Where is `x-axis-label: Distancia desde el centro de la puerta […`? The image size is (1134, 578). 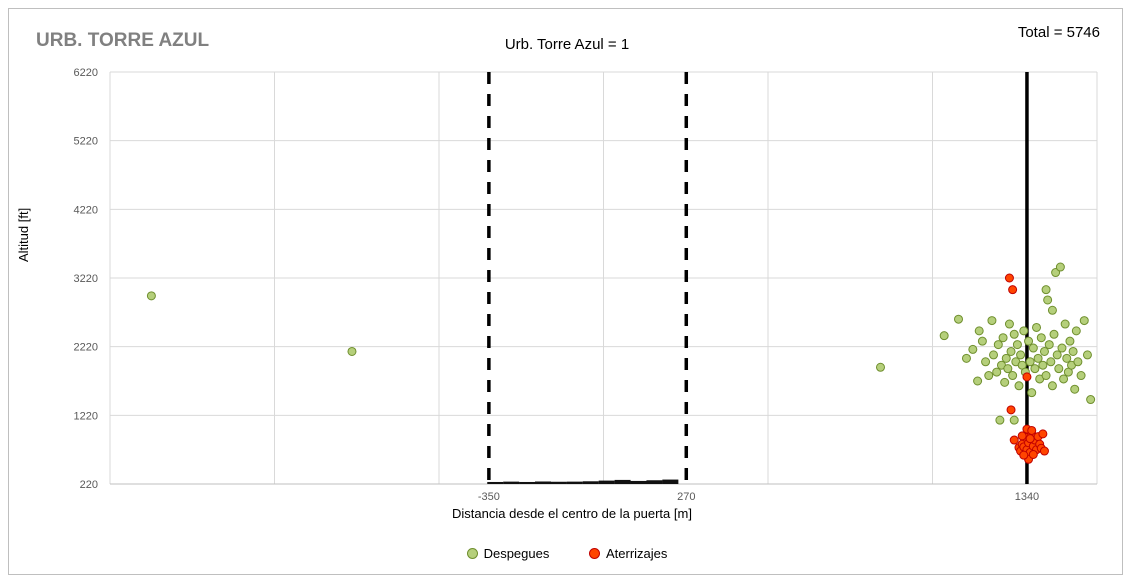 x-axis-label: Distancia desde el centro de la puerta [… is located at coordinates (572, 513).